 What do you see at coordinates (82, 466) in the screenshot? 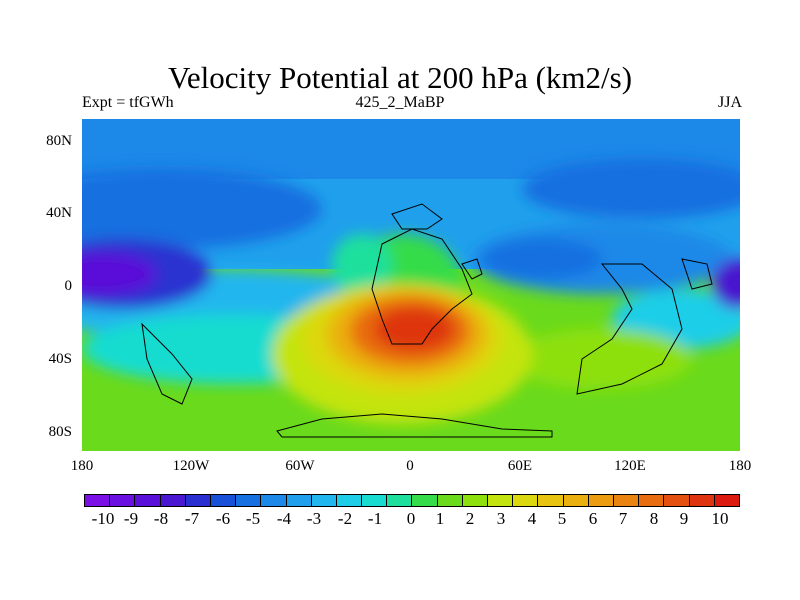
I see `x-tick-180w: 180` at bounding box center [82, 466].